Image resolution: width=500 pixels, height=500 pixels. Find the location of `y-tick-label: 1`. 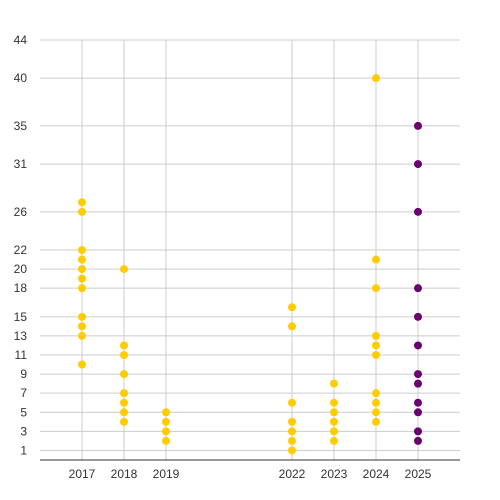

y-tick-label: 1 is located at coordinates (23, 450).